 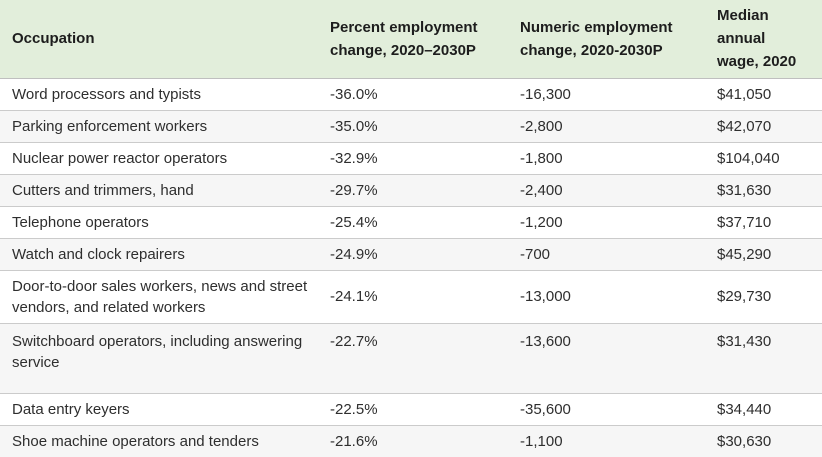 I want to click on table-row: Data entry keyers -22.5% -35,600 $34,440, so click(x=411, y=409).